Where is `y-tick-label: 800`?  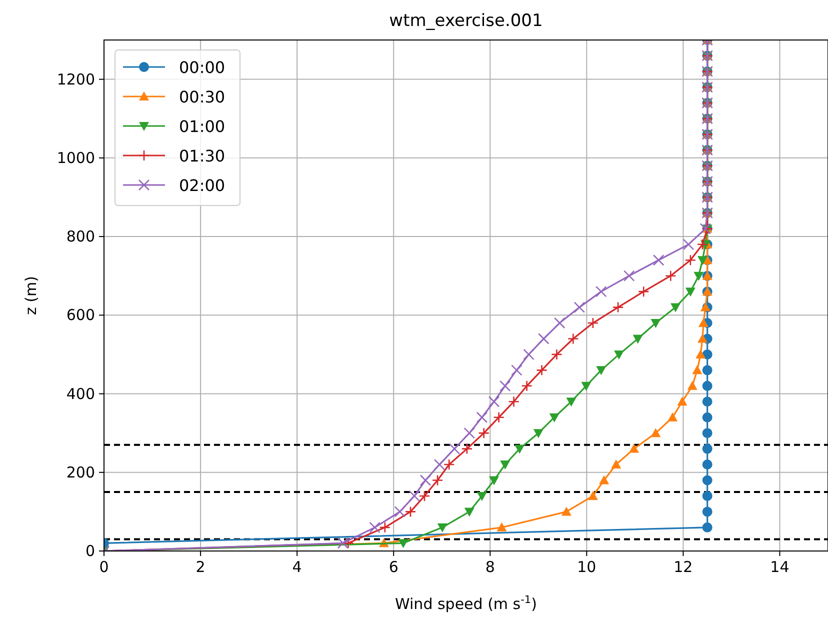 y-tick-label: 800 is located at coordinates (80, 237).